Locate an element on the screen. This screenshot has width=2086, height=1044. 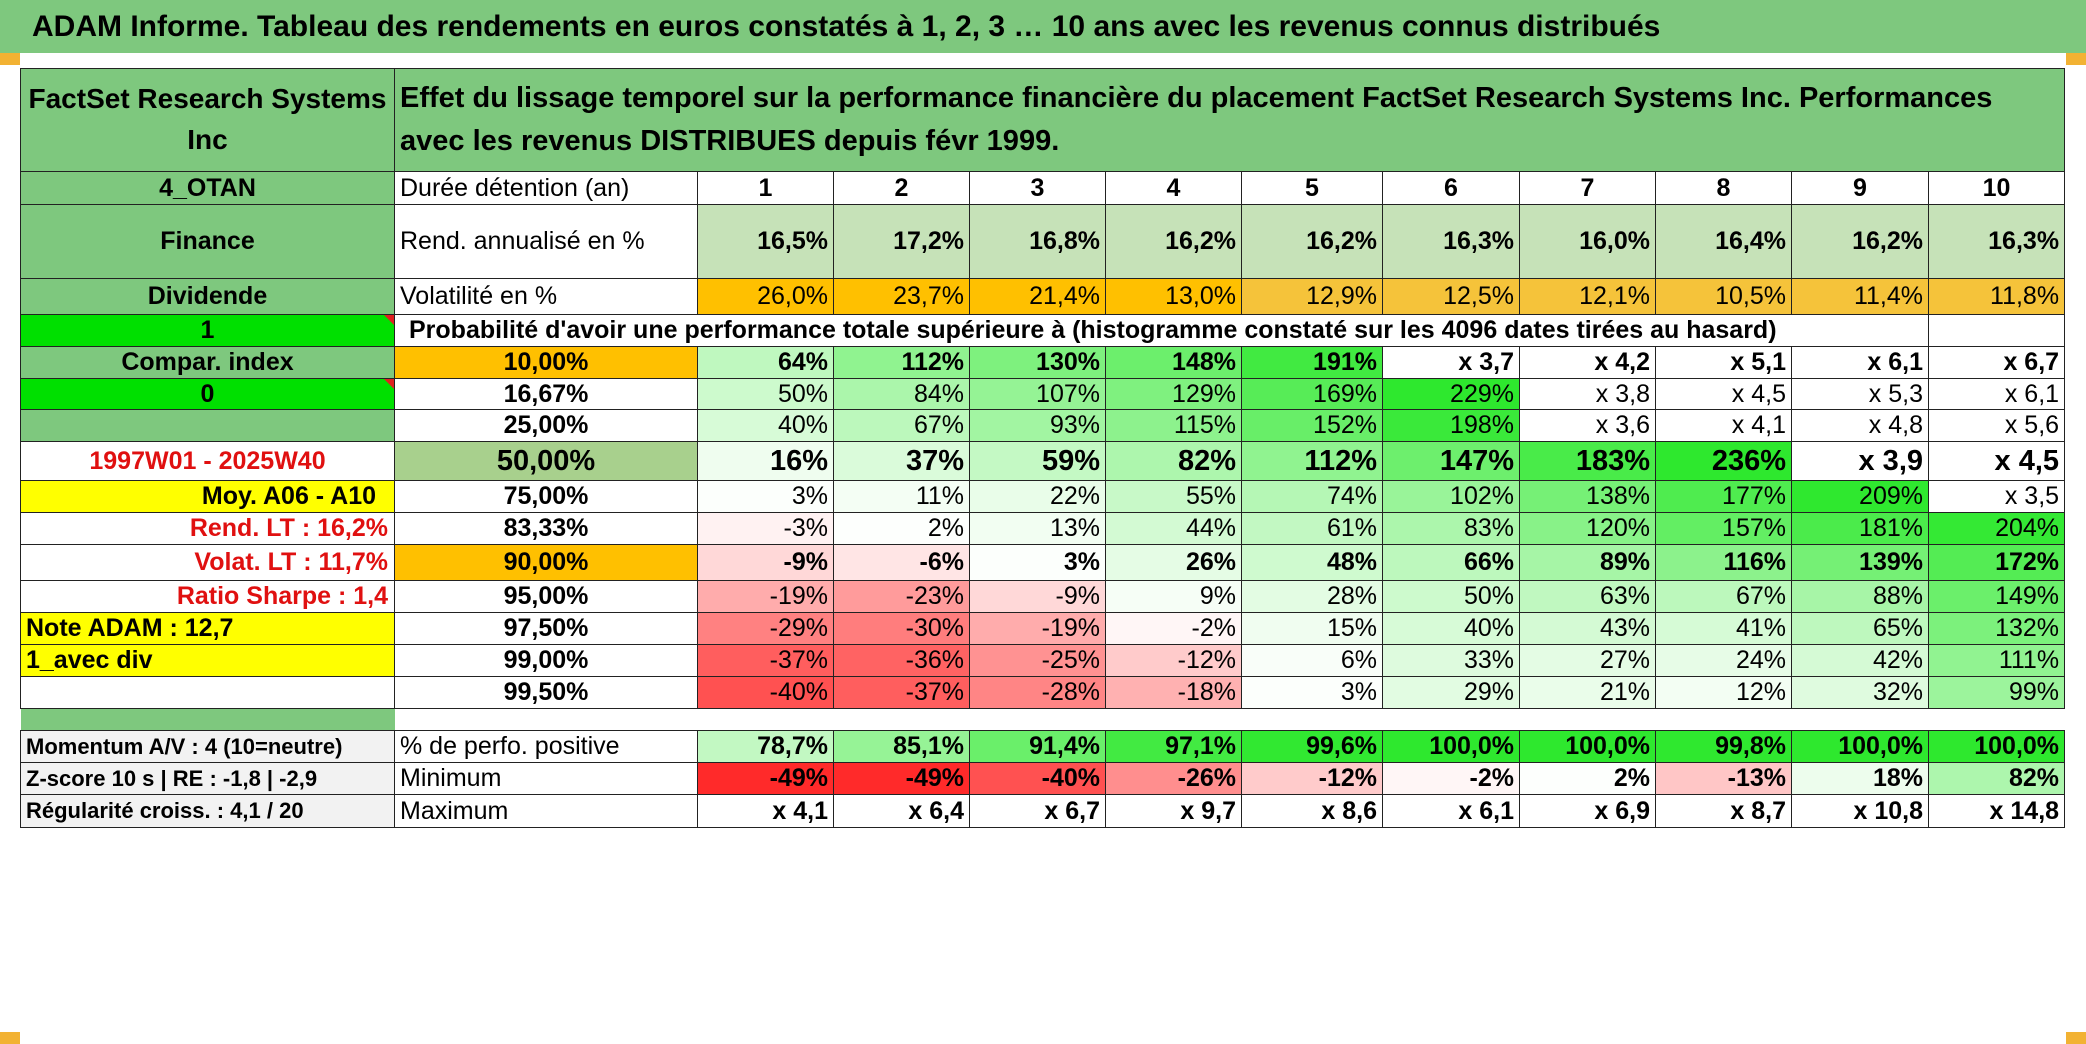
perf-cell: -28% is located at coordinates (1037, 692).